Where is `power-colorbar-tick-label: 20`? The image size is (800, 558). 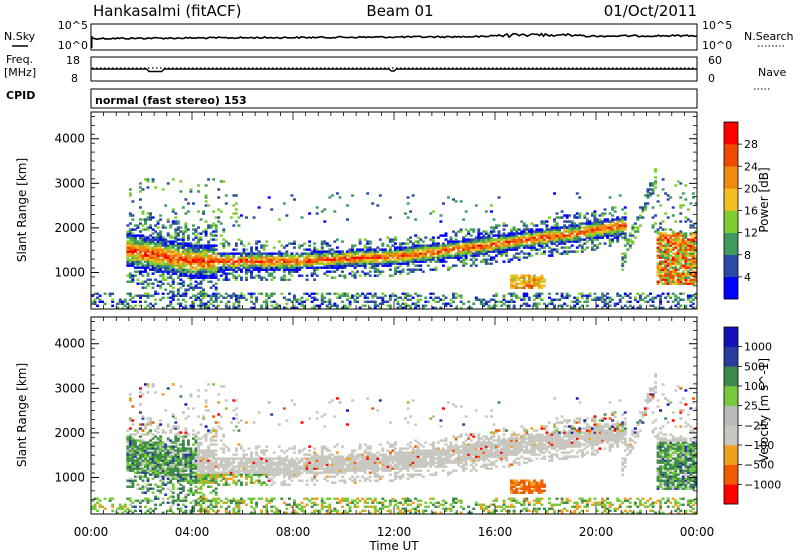
power-colorbar-tick-label: 20 is located at coordinates (751, 188).